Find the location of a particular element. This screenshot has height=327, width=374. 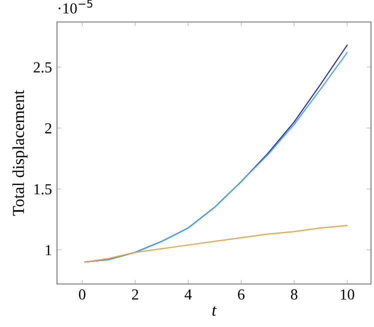

x-tick-label: 4 is located at coordinates (188, 294).